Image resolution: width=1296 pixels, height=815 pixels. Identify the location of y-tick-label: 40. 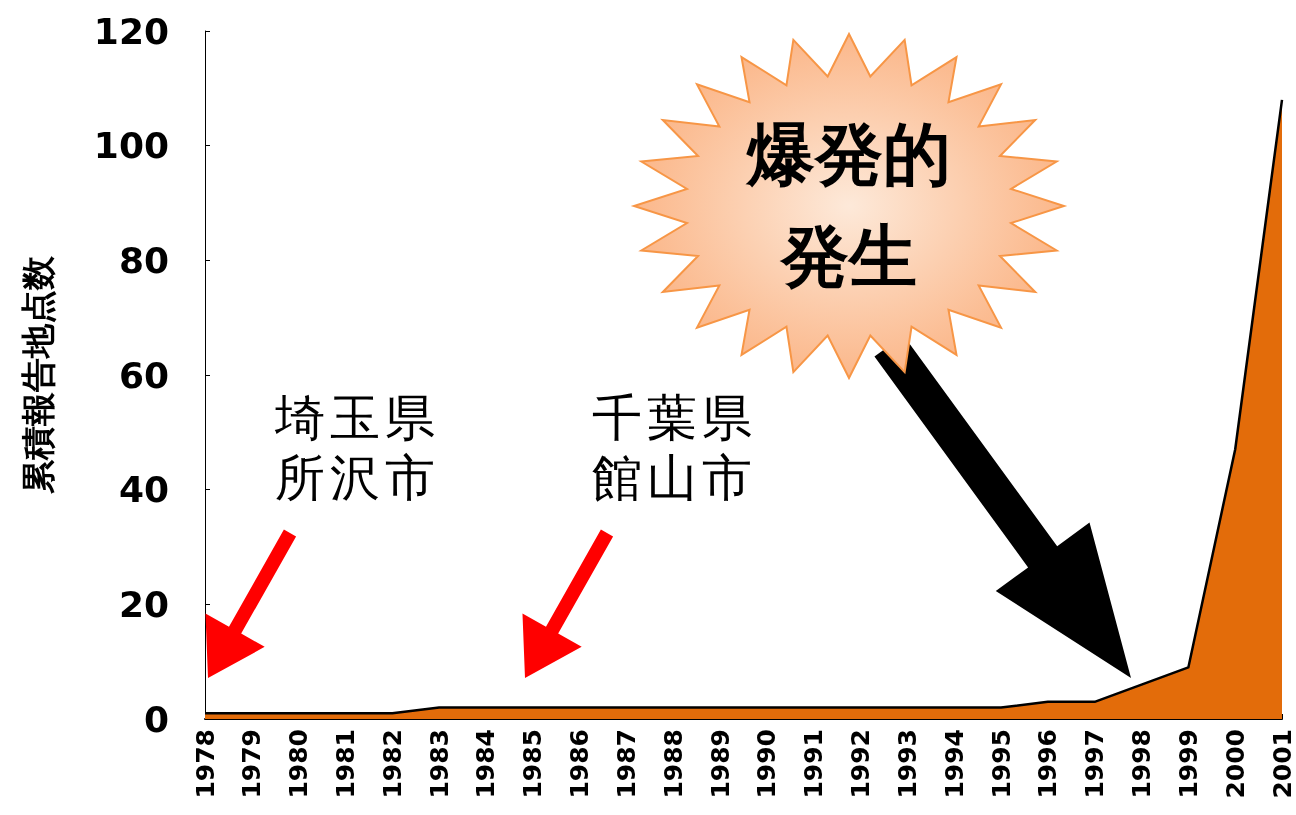
(143, 490).